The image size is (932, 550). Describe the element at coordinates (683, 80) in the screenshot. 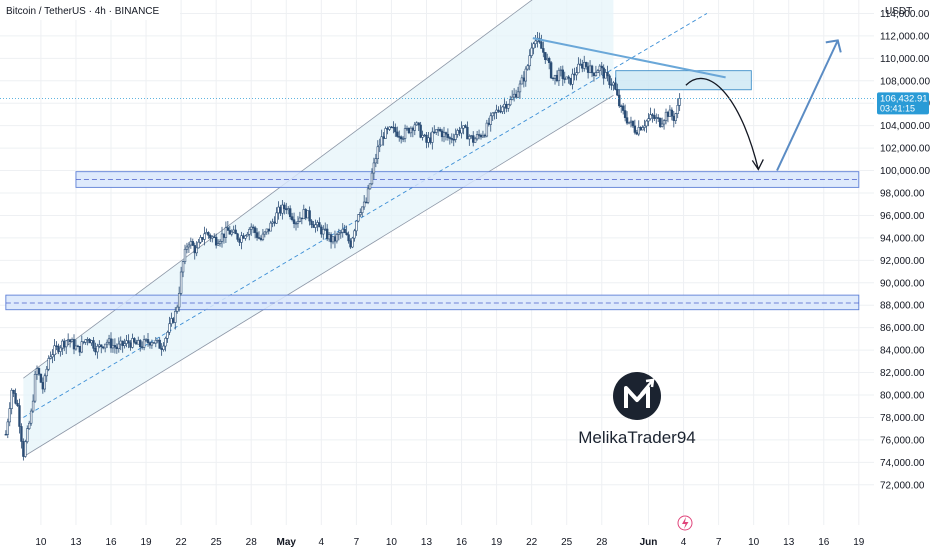

I see `zone-upper-box` at that location.